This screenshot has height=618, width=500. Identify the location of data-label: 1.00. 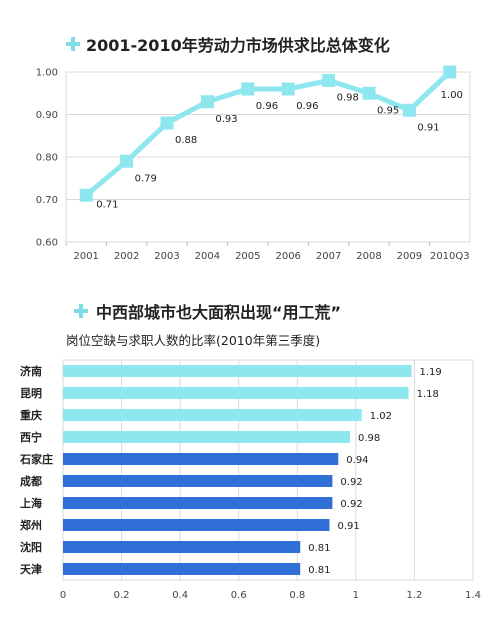
(452, 95).